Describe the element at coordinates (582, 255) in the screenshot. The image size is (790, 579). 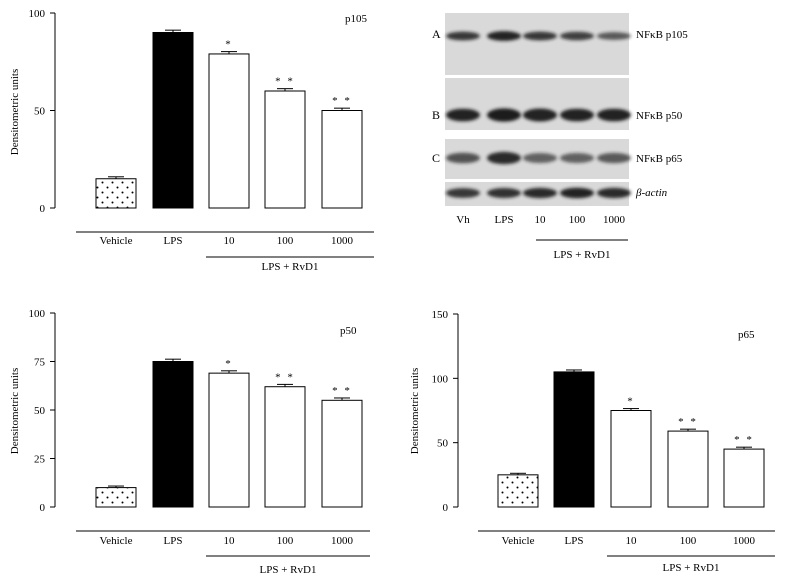
I see `blot-group-label: LPS + RvD1` at that location.